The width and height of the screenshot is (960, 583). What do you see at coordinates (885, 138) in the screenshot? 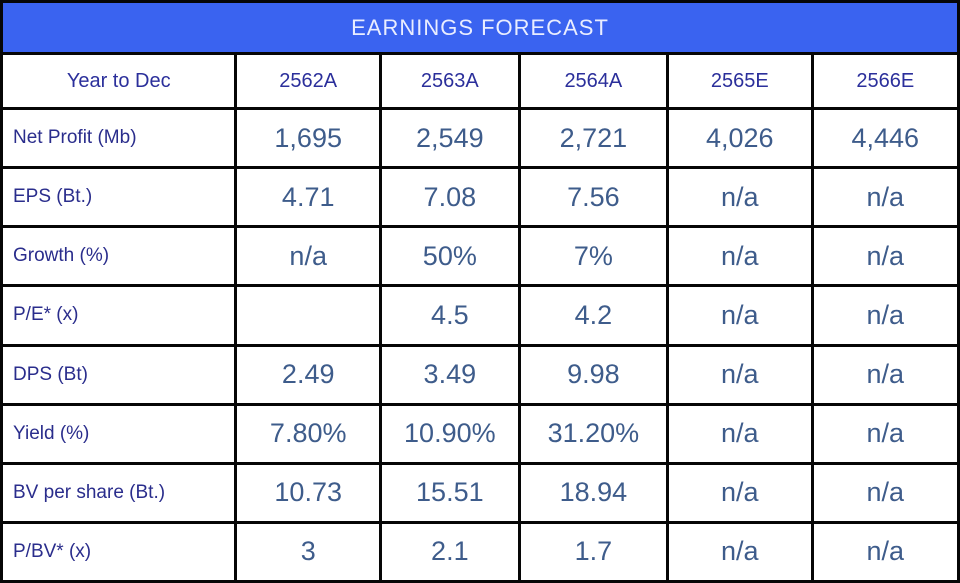
I see `cell-value: 4,446` at bounding box center [885, 138].